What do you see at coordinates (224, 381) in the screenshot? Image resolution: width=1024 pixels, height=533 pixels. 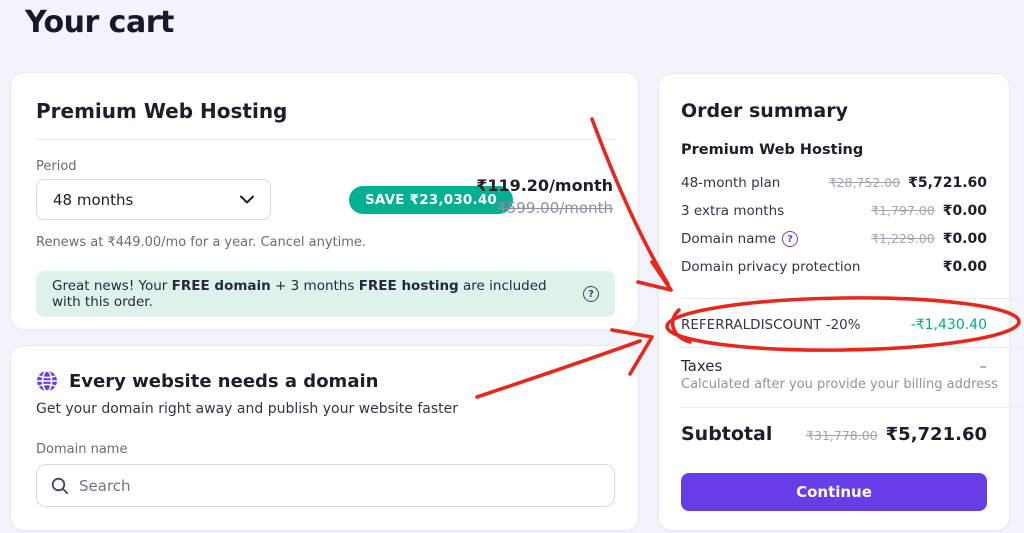 I see `domain-card-title: Every website needs a domain` at bounding box center [224, 381].